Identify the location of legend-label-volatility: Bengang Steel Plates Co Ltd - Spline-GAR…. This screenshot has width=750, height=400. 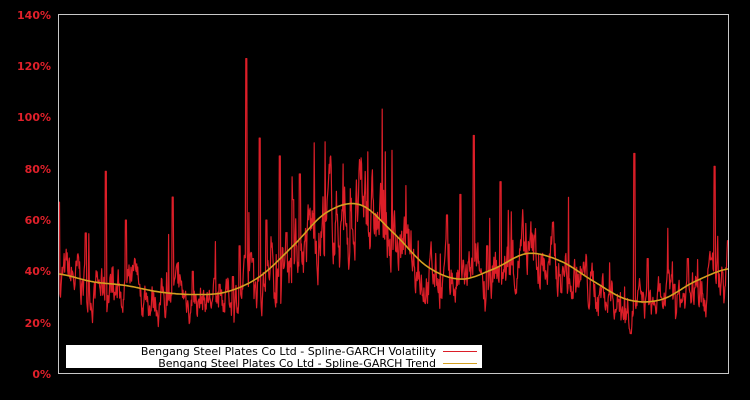
(289, 351).